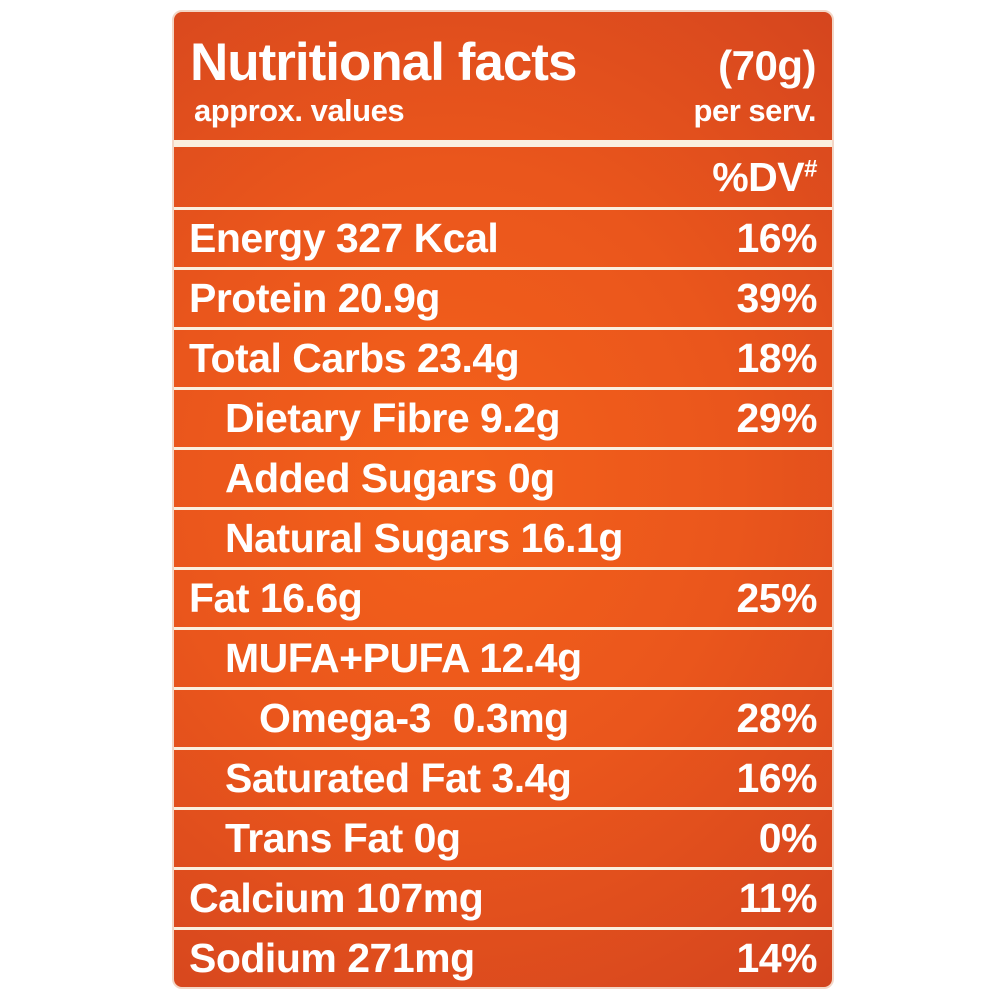 This screenshot has width=1000, height=1000. Describe the element at coordinates (343, 838) in the screenshot. I see `nutrient-label: Trans Fat 0g` at that location.